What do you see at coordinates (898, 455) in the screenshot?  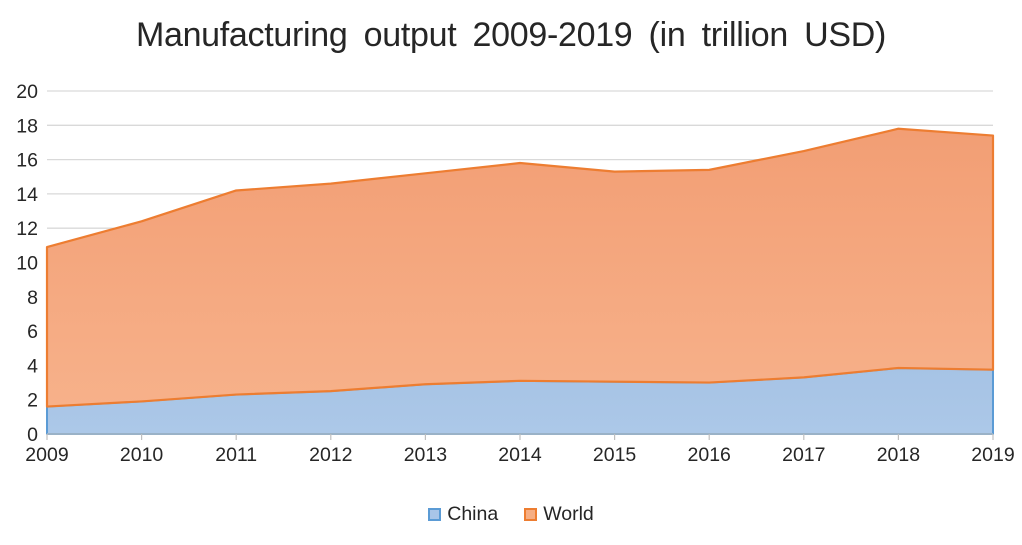 I see `x-tick-label: 2018` at bounding box center [898, 455].